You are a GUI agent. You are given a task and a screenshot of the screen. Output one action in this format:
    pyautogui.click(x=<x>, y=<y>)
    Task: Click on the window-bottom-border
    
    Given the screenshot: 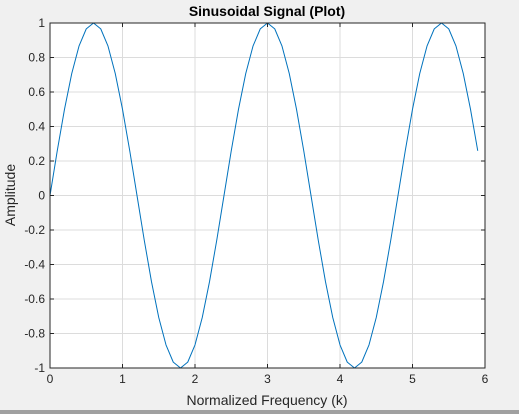 What is the action you would take?
    pyautogui.click(x=259, y=412)
    